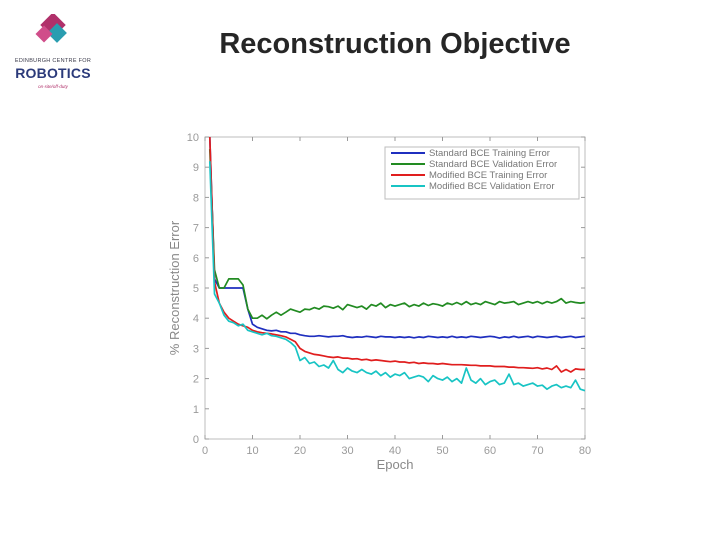 The width and height of the screenshot is (720, 540). What do you see at coordinates (193, 138) in the screenshot?
I see `y-tick-label: 10` at bounding box center [193, 138].